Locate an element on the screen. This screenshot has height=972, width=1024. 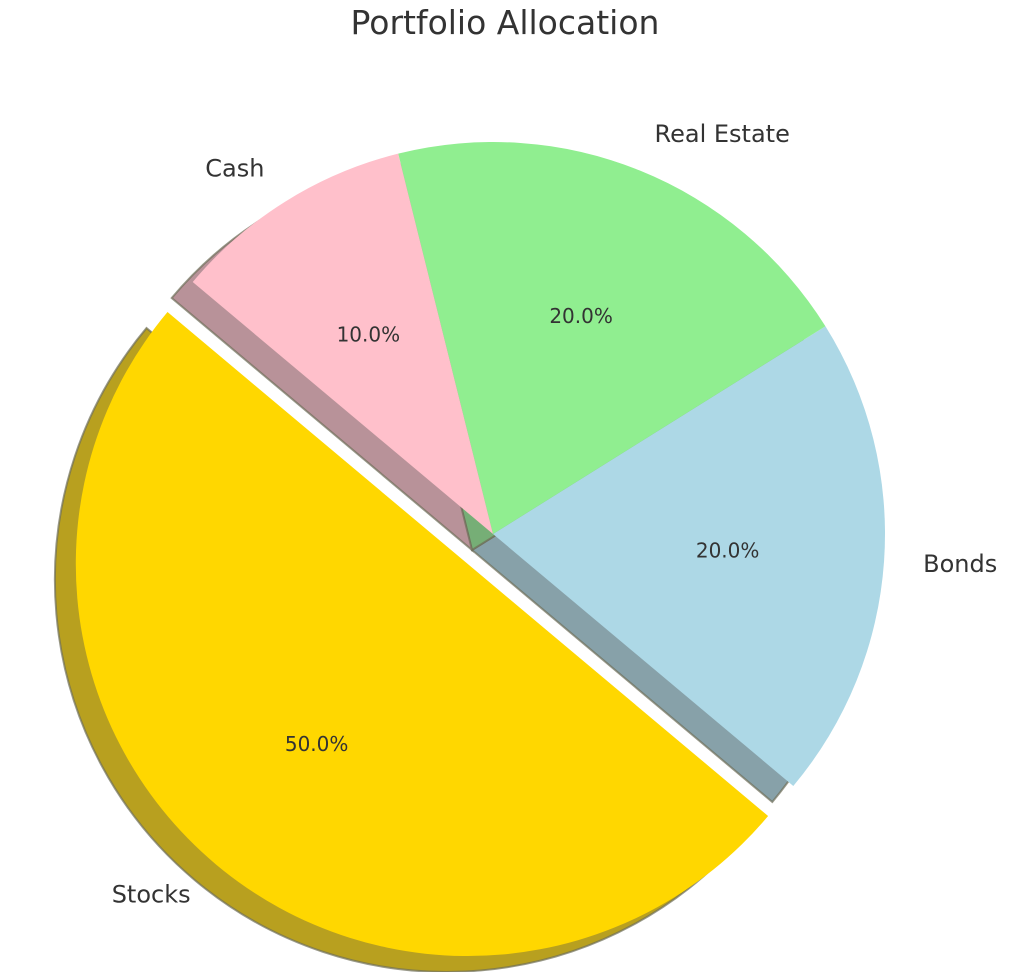
slice-label-cash: Cash is located at coordinates (234, 168).